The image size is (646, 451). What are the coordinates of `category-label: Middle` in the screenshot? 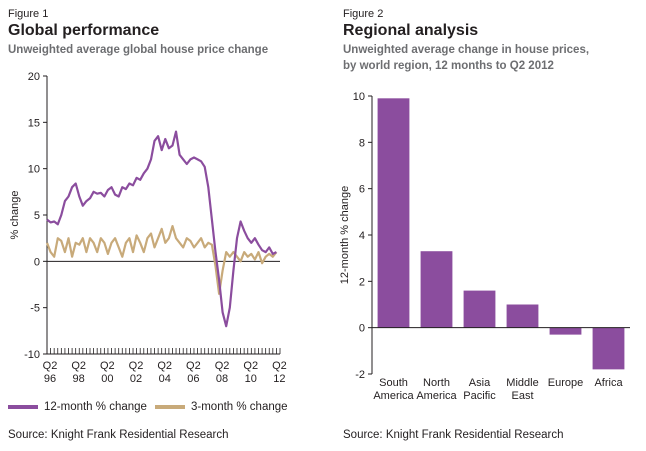 It's located at (522, 383).